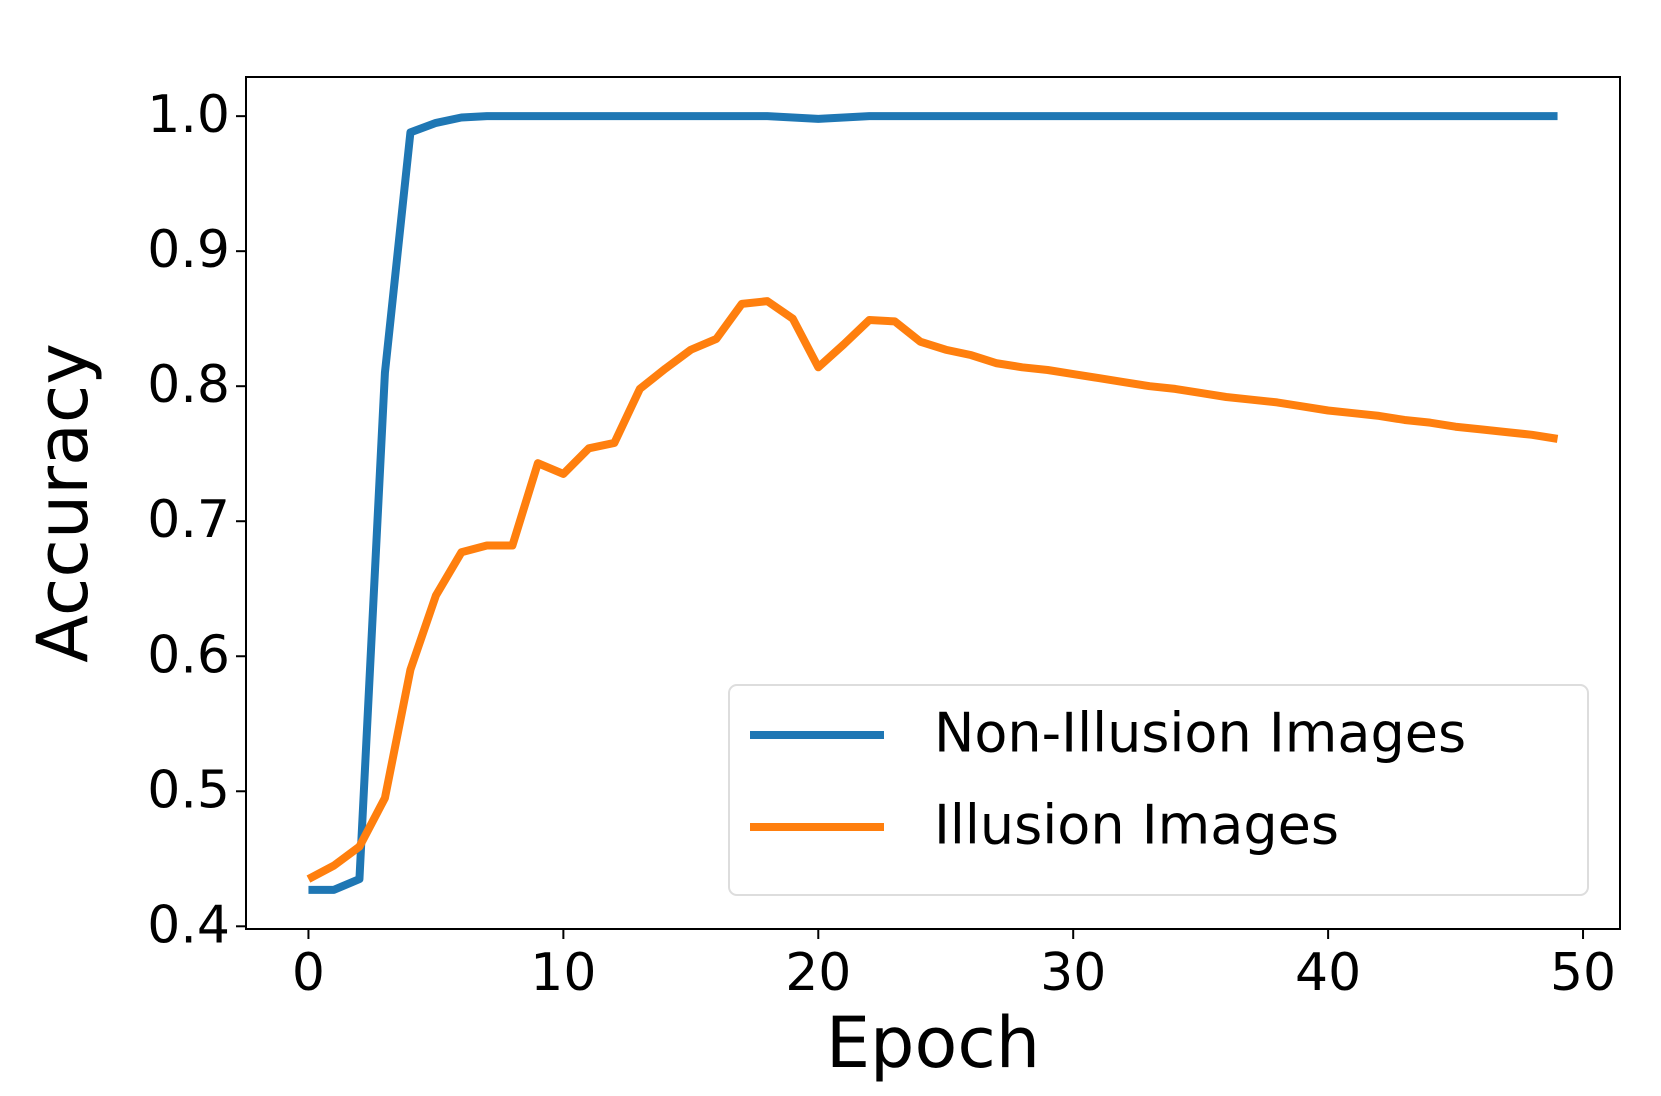 This screenshot has width=1661, height=1096. I want to click on x-tick-label: 0, so click(308, 973).